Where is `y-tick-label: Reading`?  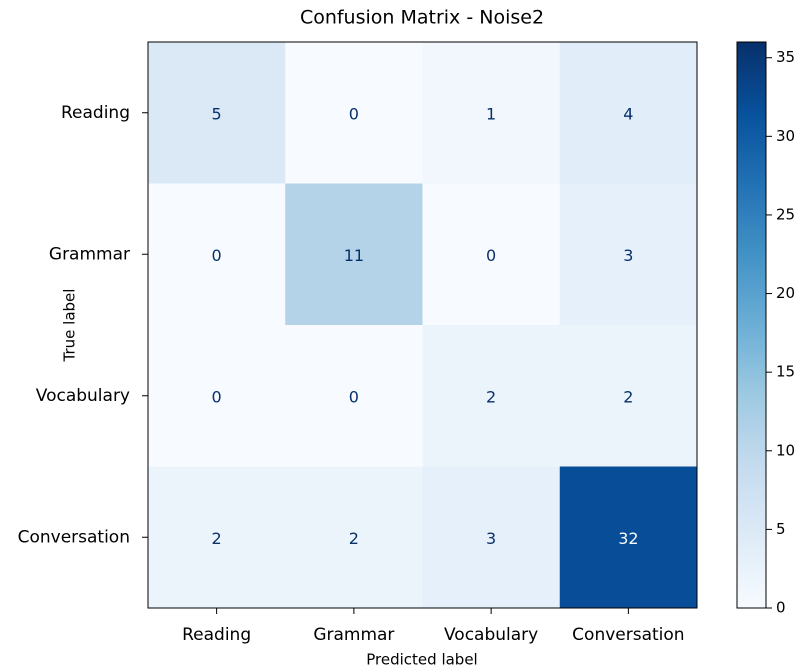 y-tick-label: Reading is located at coordinates (95, 113).